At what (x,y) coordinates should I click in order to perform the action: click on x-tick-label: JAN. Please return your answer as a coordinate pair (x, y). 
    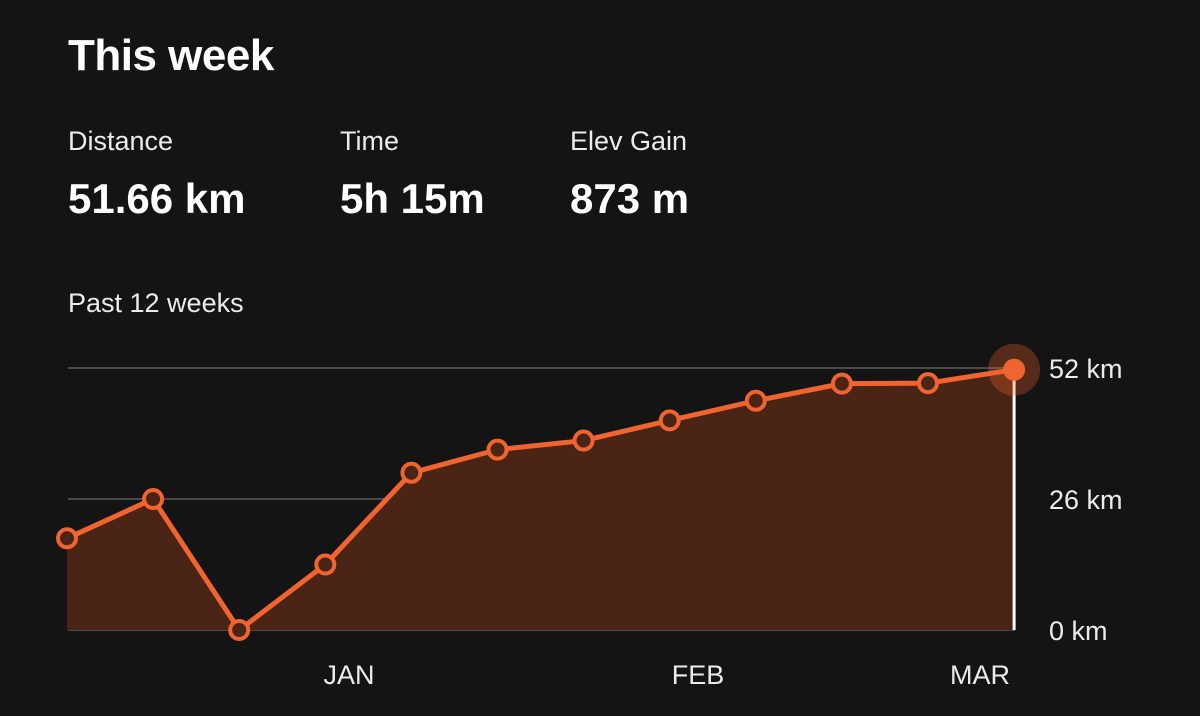
    Looking at the image, I should click on (348, 675).